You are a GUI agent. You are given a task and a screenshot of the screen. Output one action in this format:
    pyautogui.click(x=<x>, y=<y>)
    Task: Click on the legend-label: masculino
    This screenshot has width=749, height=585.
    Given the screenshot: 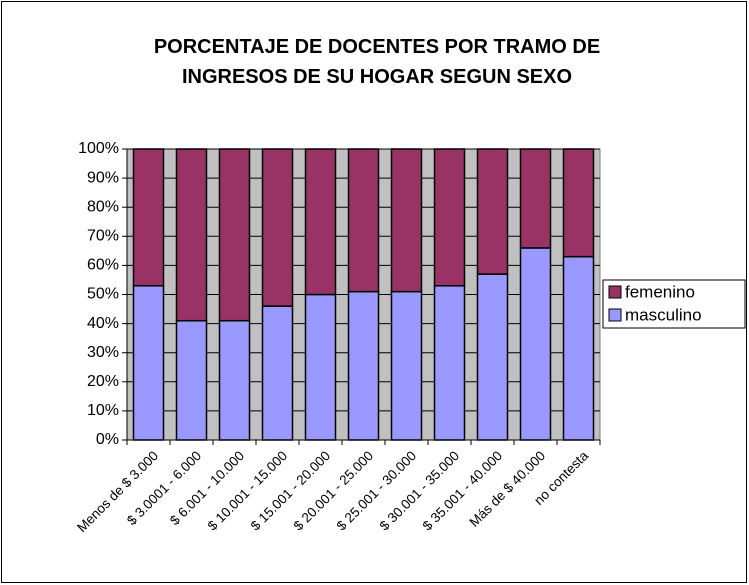 What is the action you would take?
    pyautogui.click(x=663, y=314)
    